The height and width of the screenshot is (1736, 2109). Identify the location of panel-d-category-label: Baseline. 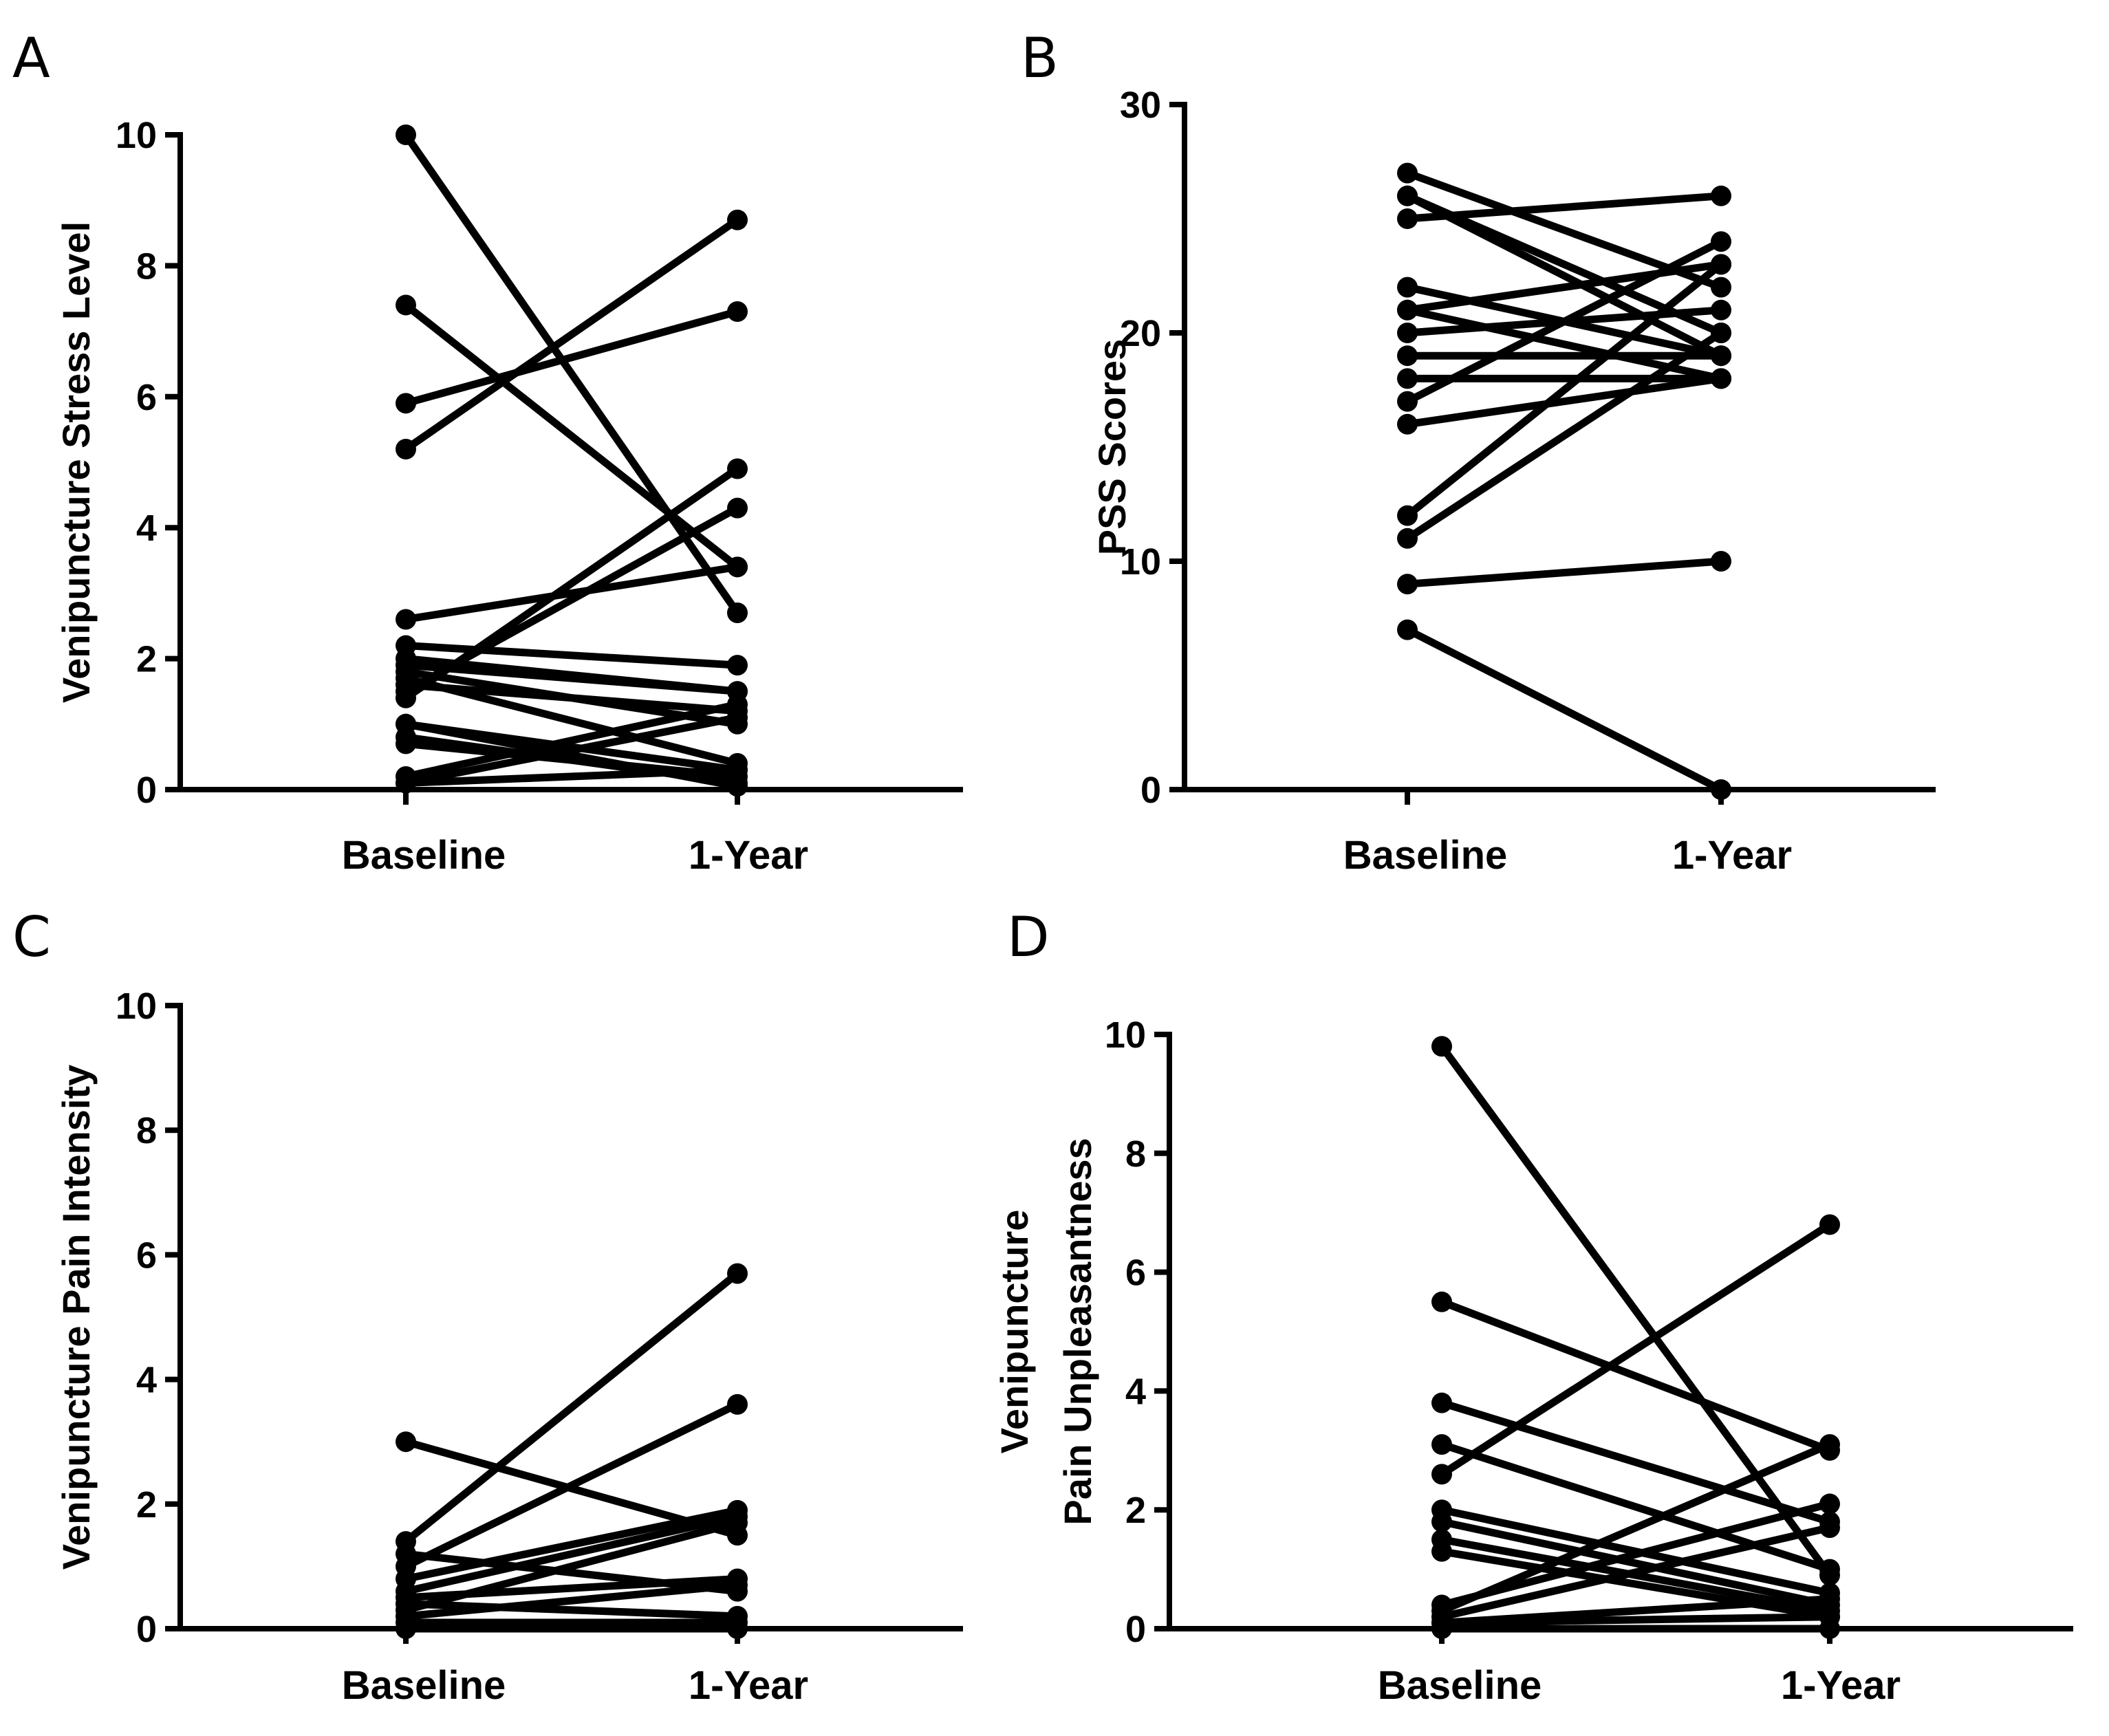
(1460, 1685).